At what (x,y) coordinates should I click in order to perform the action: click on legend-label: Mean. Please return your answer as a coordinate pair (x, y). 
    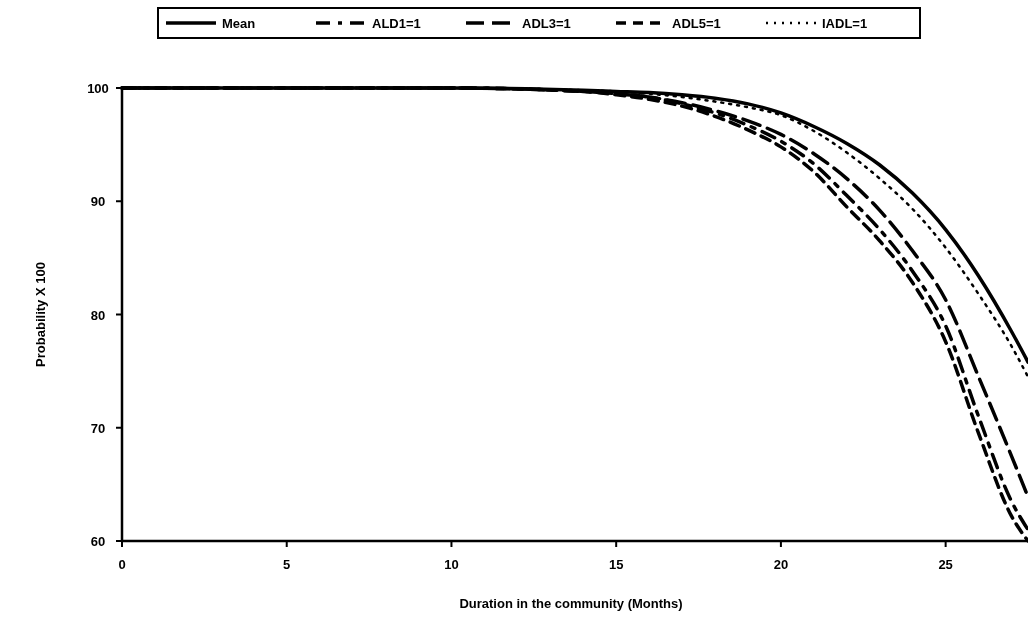
    Looking at the image, I should click on (239, 23).